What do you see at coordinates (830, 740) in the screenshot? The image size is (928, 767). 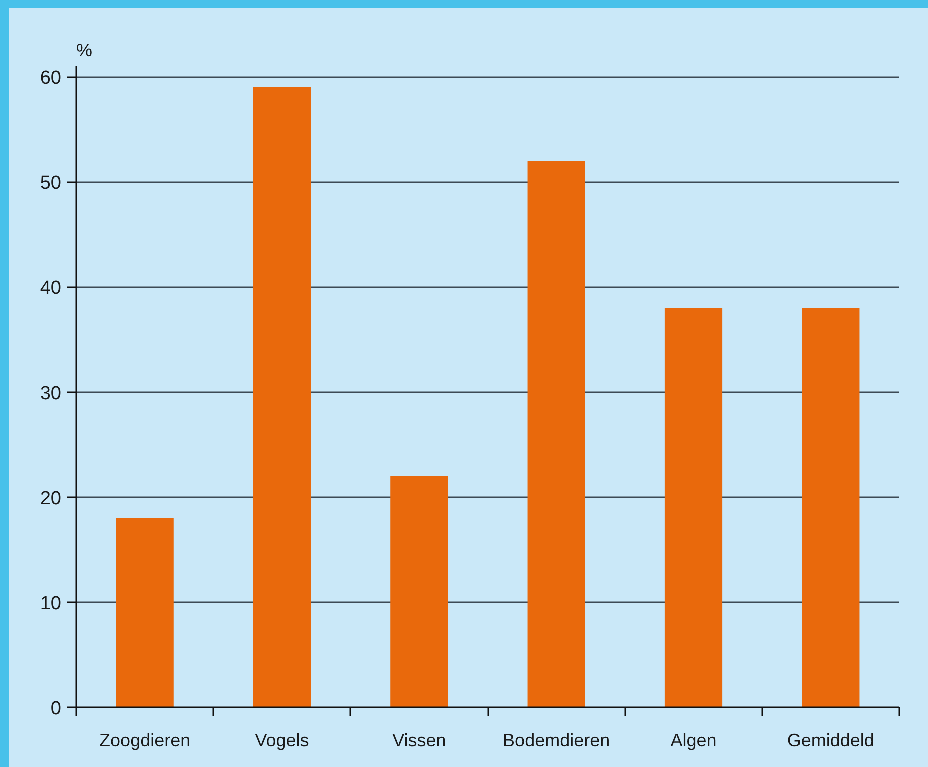 I see `x-tick-label: Gemiddeld` at bounding box center [830, 740].